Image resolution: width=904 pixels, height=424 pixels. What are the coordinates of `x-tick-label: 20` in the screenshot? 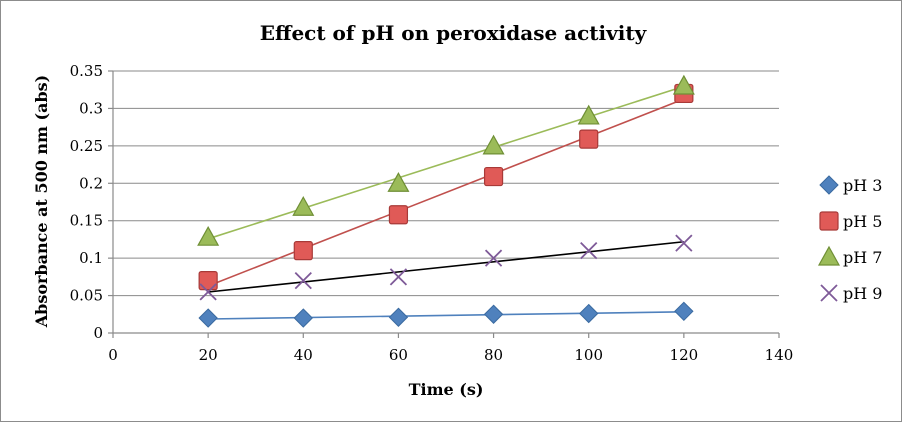 It's located at (208, 355).